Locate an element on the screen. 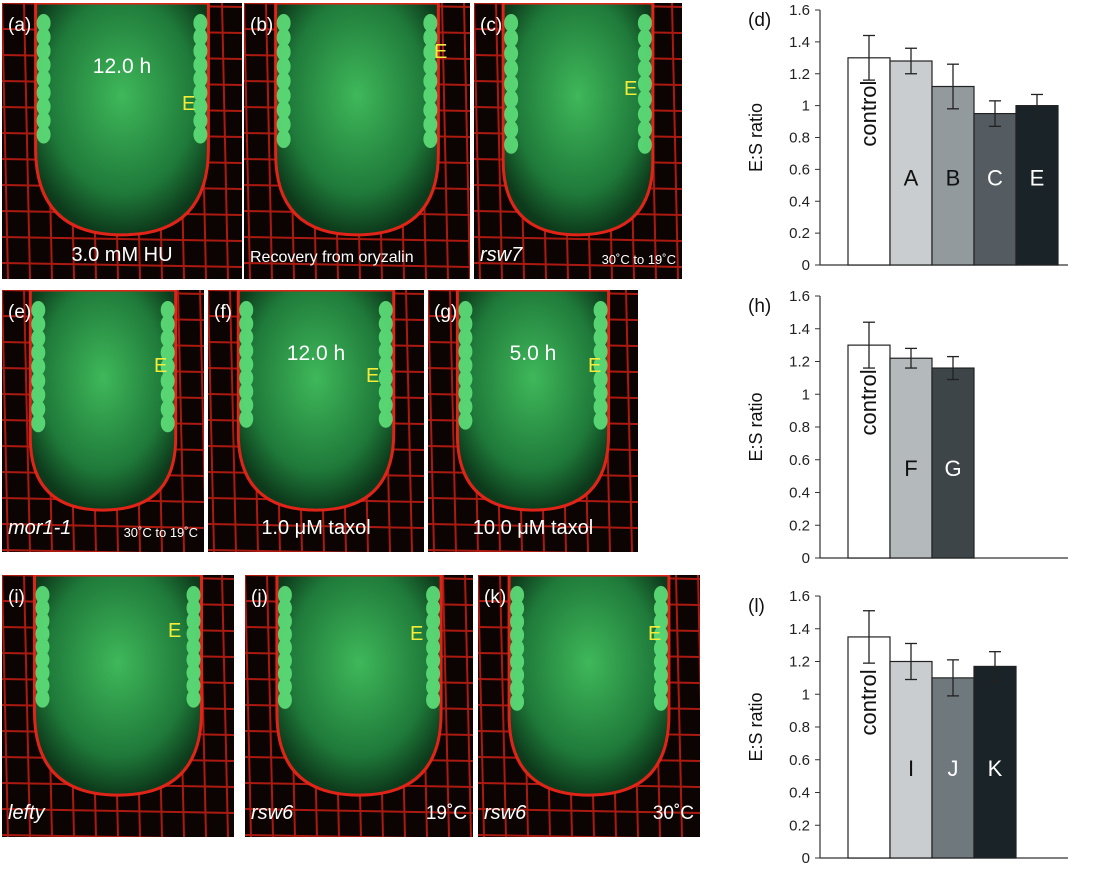  y-tick-label-d-0: 0 is located at coordinates (806, 265).